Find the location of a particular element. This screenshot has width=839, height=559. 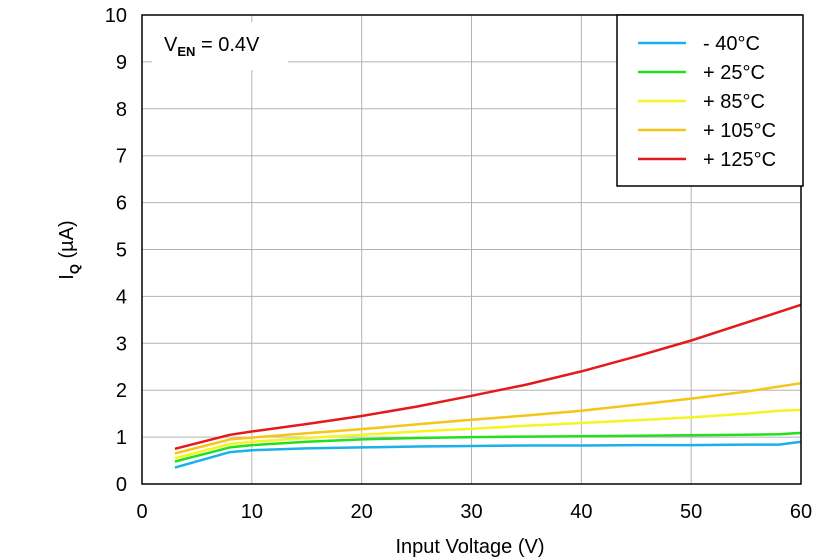

x-tick-label: 0 is located at coordinates (141, 512).